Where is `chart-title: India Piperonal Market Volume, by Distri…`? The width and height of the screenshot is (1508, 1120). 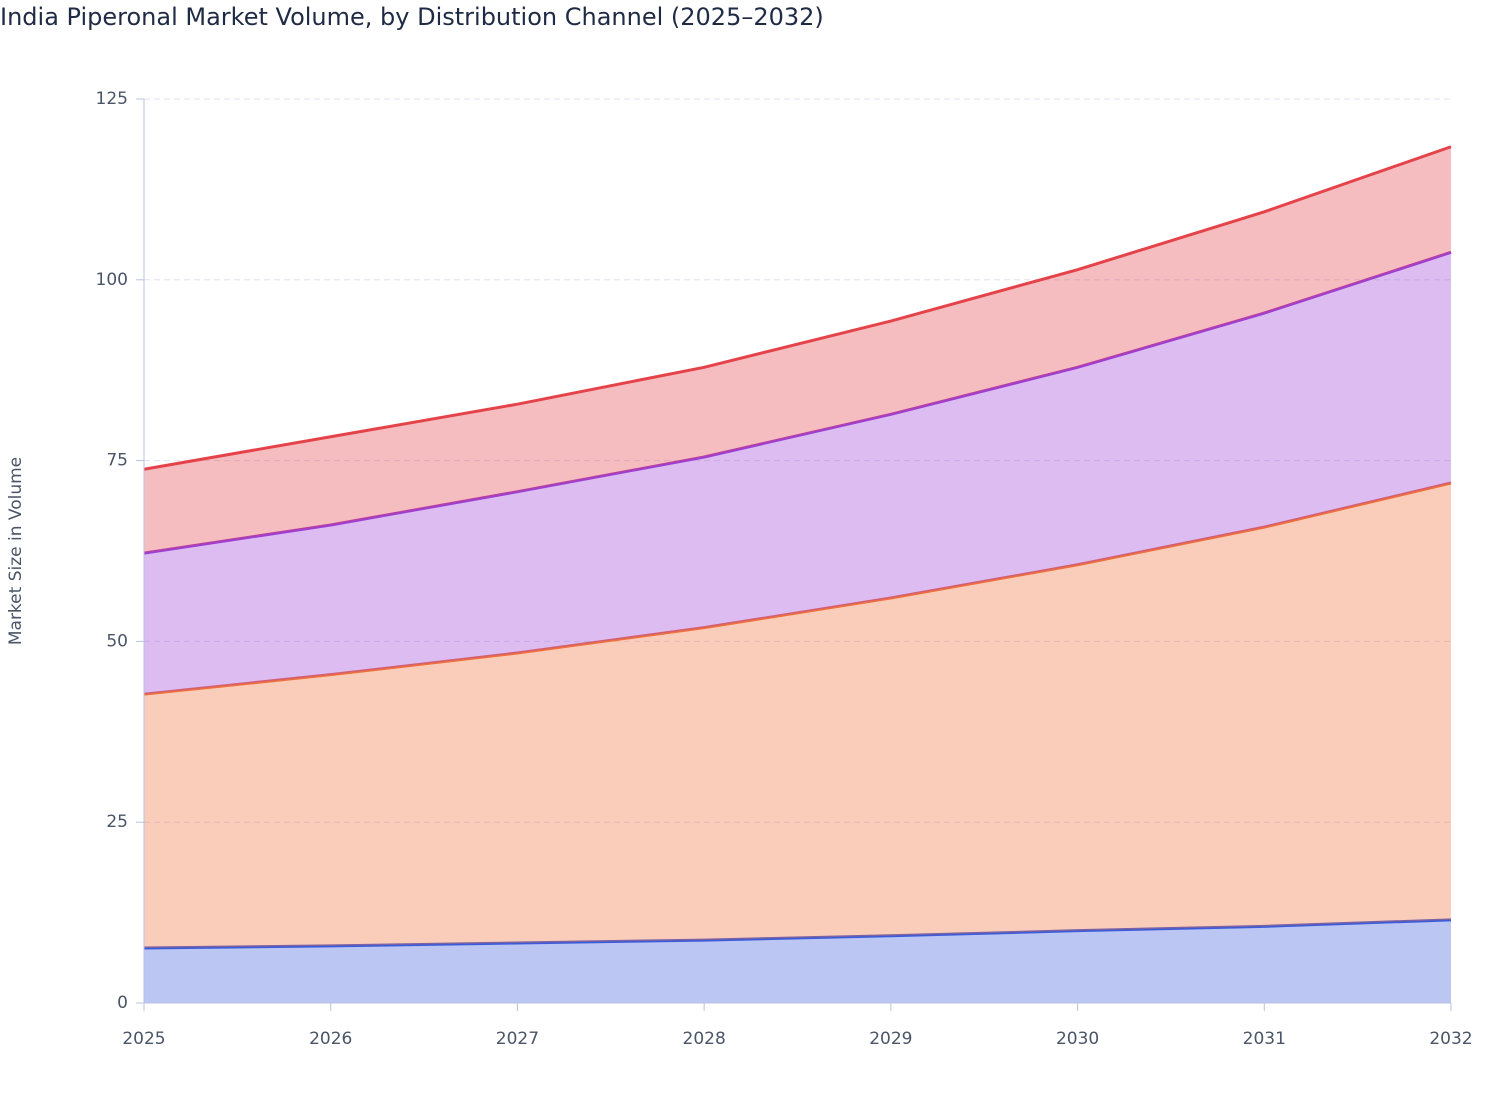 chart-title: India Piperonal Market Volume, by Distri… is located at coordinates (412, 17).